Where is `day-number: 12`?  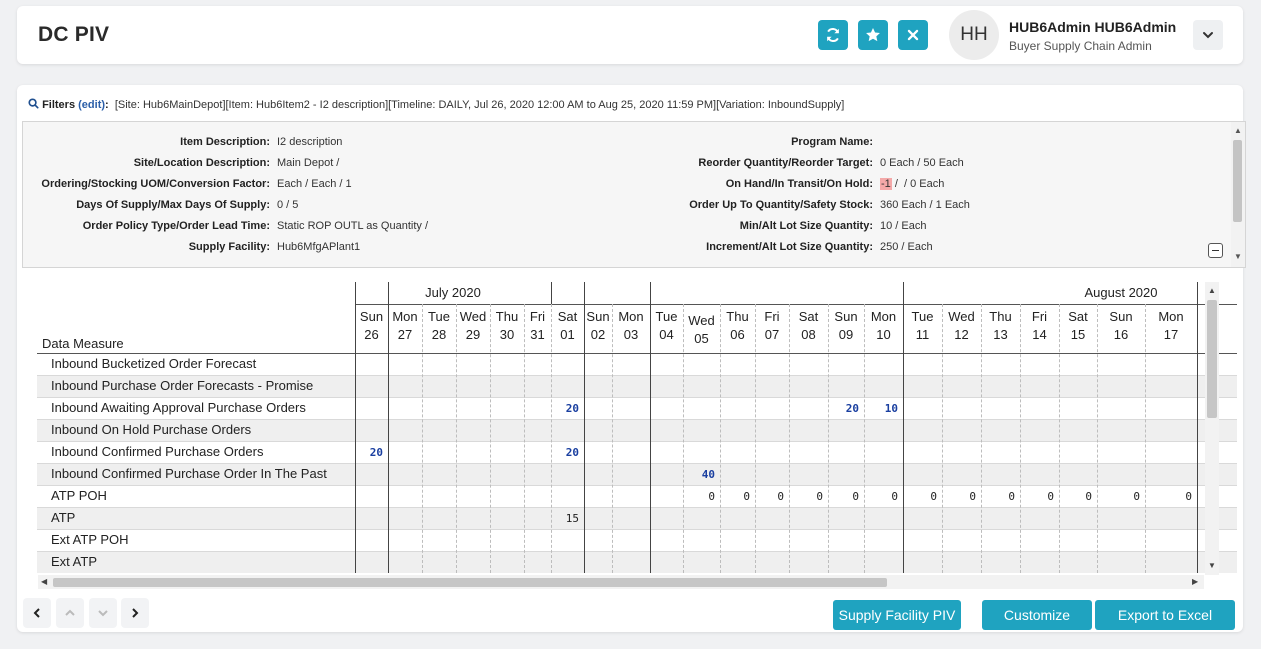
day-number: 12 is located at coordinates (961, 334).